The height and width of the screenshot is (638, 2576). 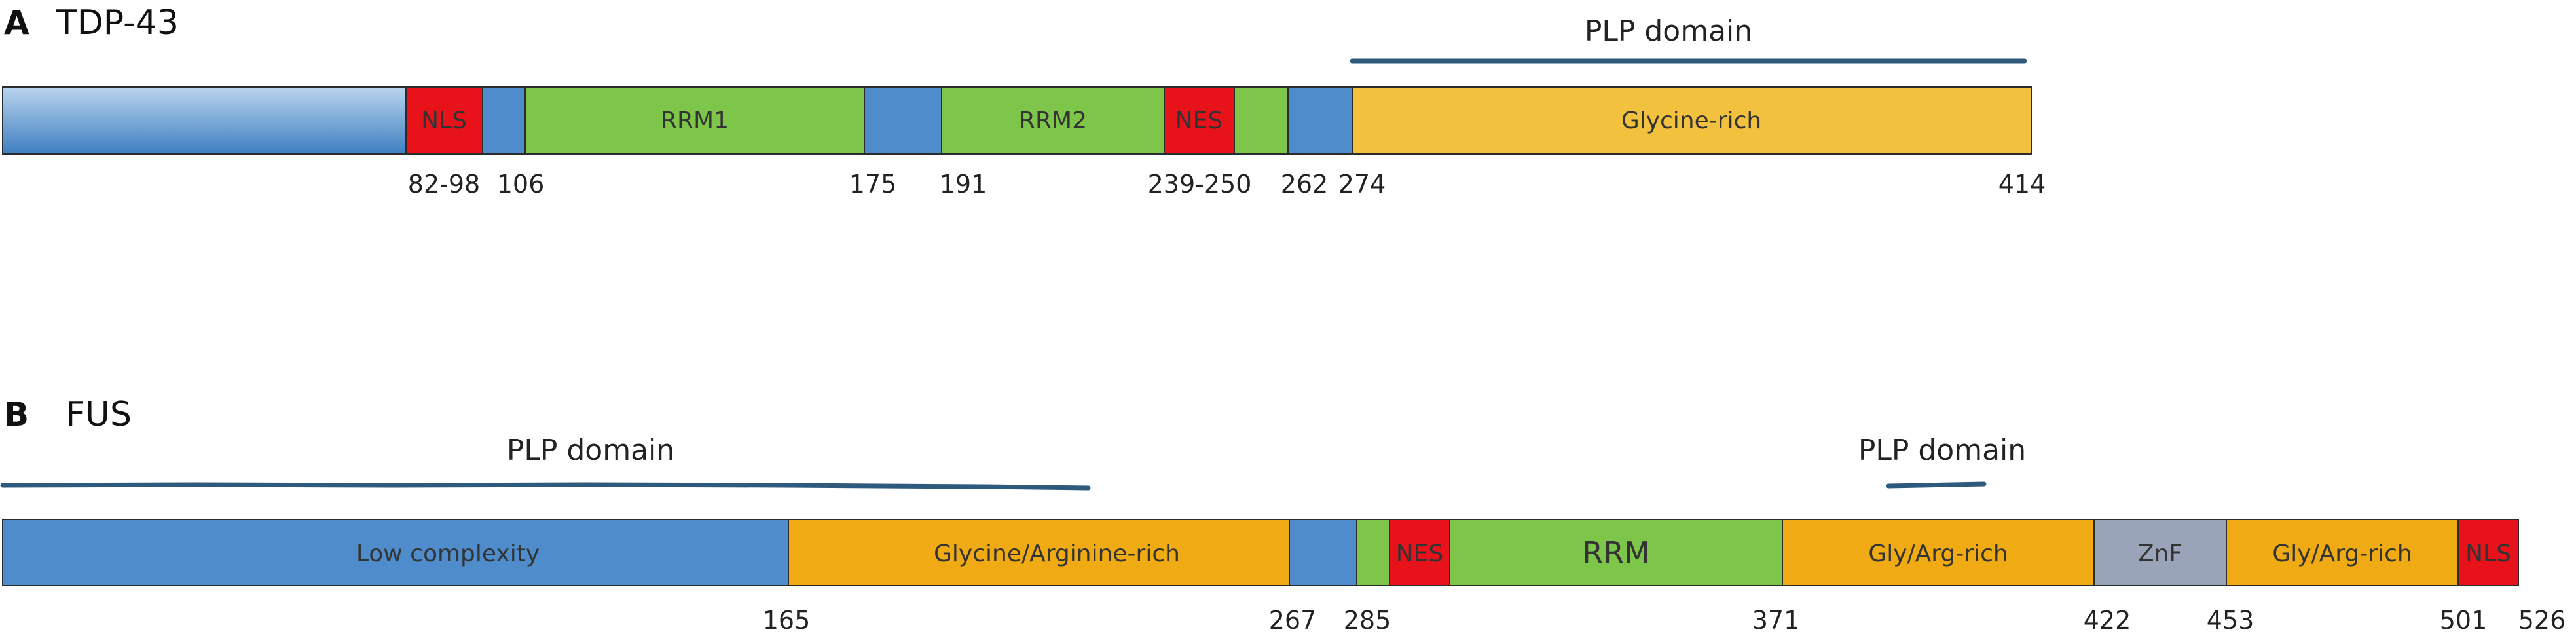 What do you see at coordinates (2107, 620) in the screenshot?
I see `tick-label: 422` at bounding box center [2107, 620].